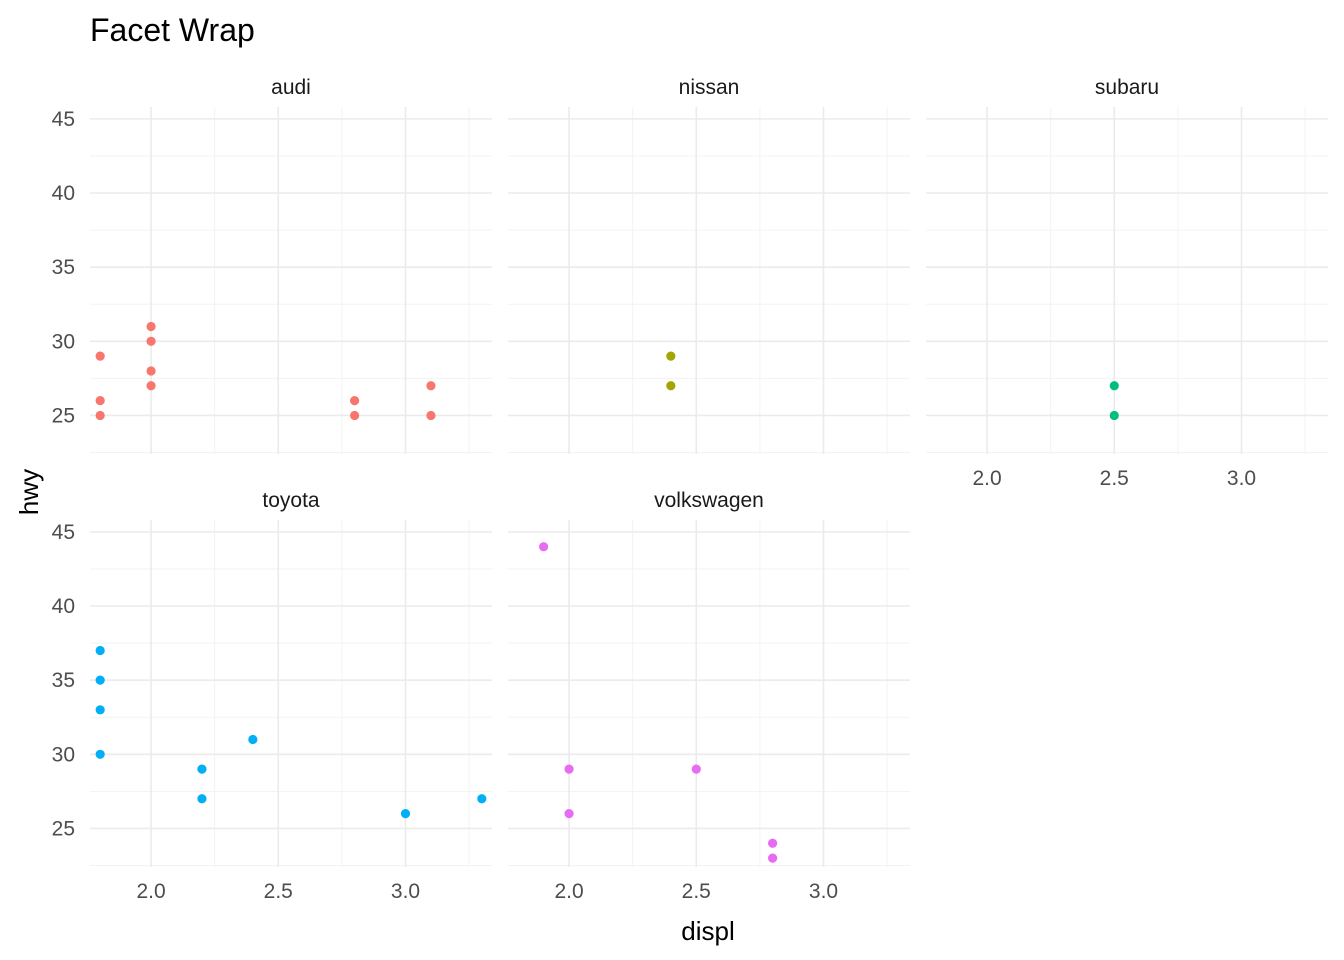  I want to click on facet-strip-label: audi, so click(291, 87).